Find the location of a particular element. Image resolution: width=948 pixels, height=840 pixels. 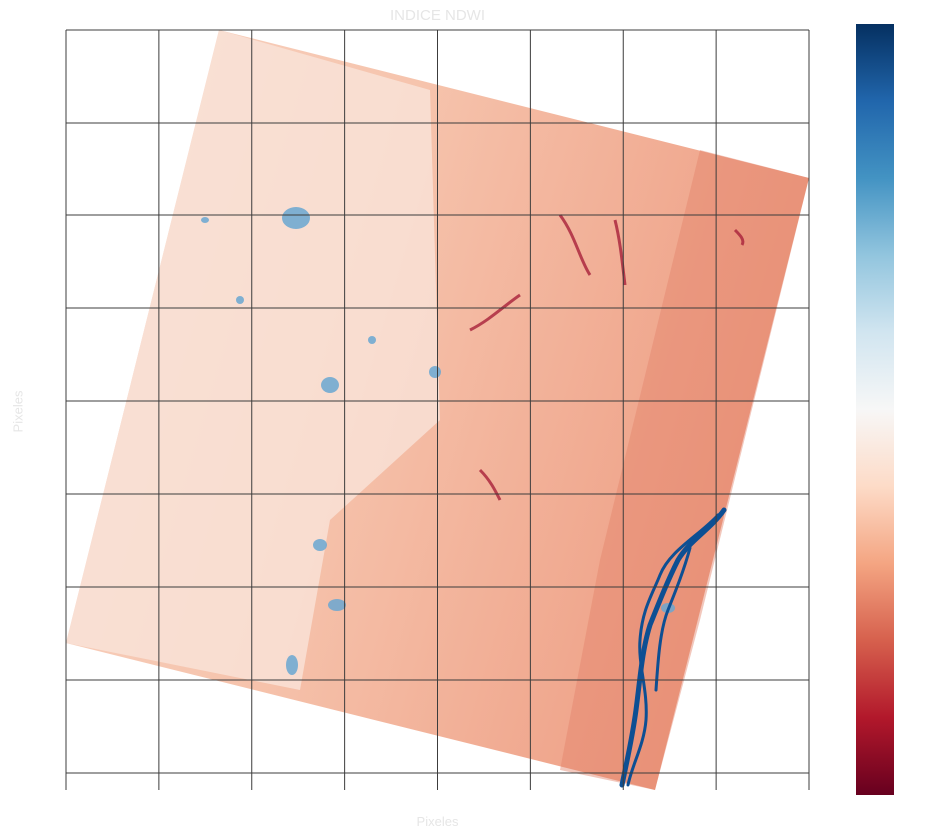

x-axis-label: Pixeles is located at coordinates (437, 821).